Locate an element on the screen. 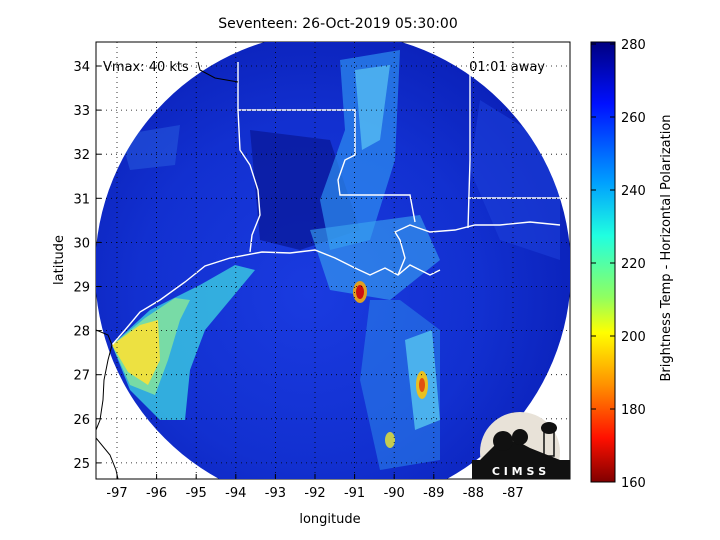 The height and width of the screenshot is (540, 720). x-tick-label: -89 is located at coordinates (433, 493).